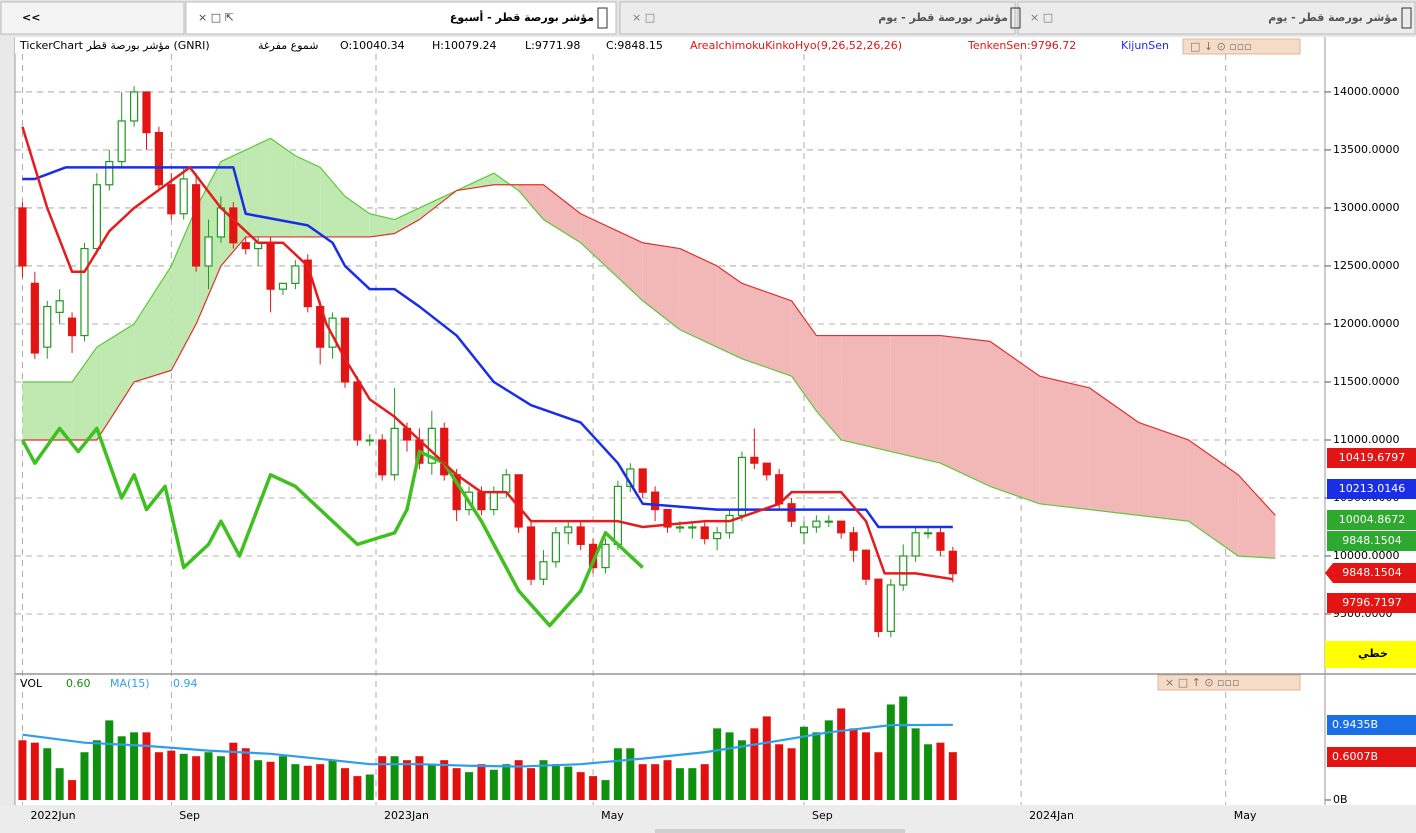 The height and width of the screenshot is (833, 1416). I want to click on pane-tool-icons: □ ↓ ⊙ ▫▫▫, so click(1221, 46).